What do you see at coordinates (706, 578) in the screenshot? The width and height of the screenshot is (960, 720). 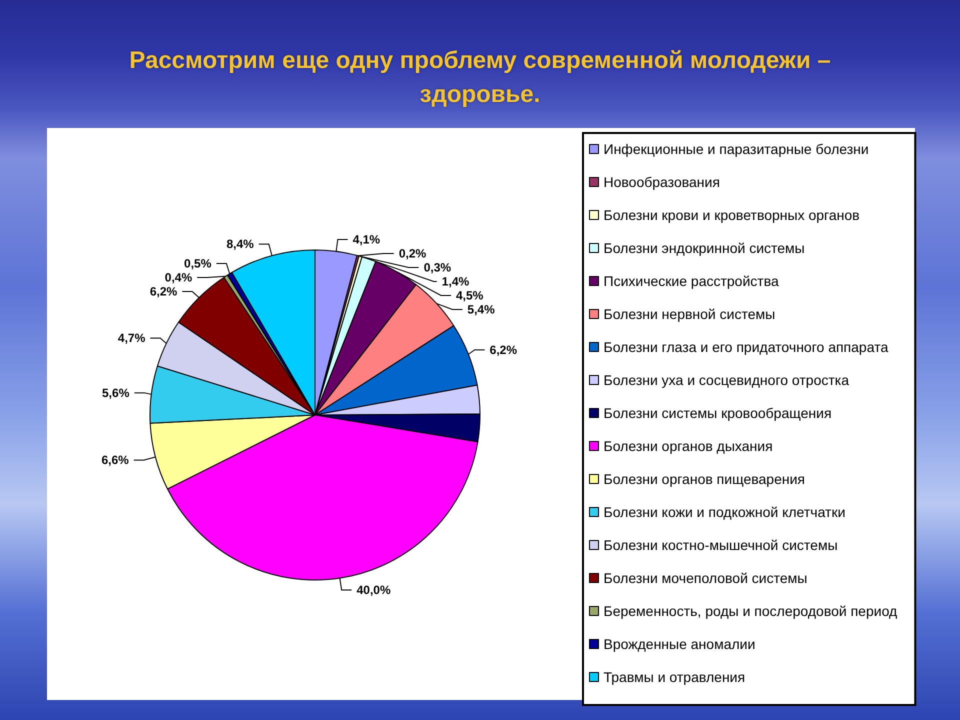 I see `legend-label: Болезни мочеполовой системы` at bounding box center [706, 578].